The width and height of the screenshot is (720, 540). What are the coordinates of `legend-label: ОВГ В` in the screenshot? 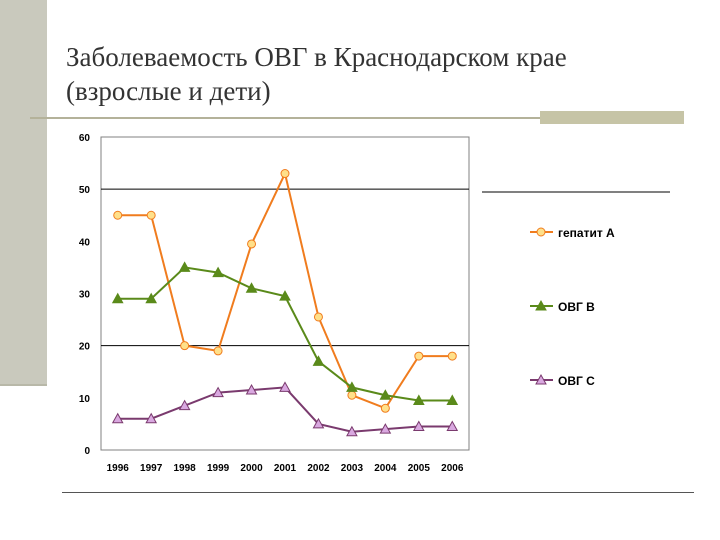 It's located at (576, 307).